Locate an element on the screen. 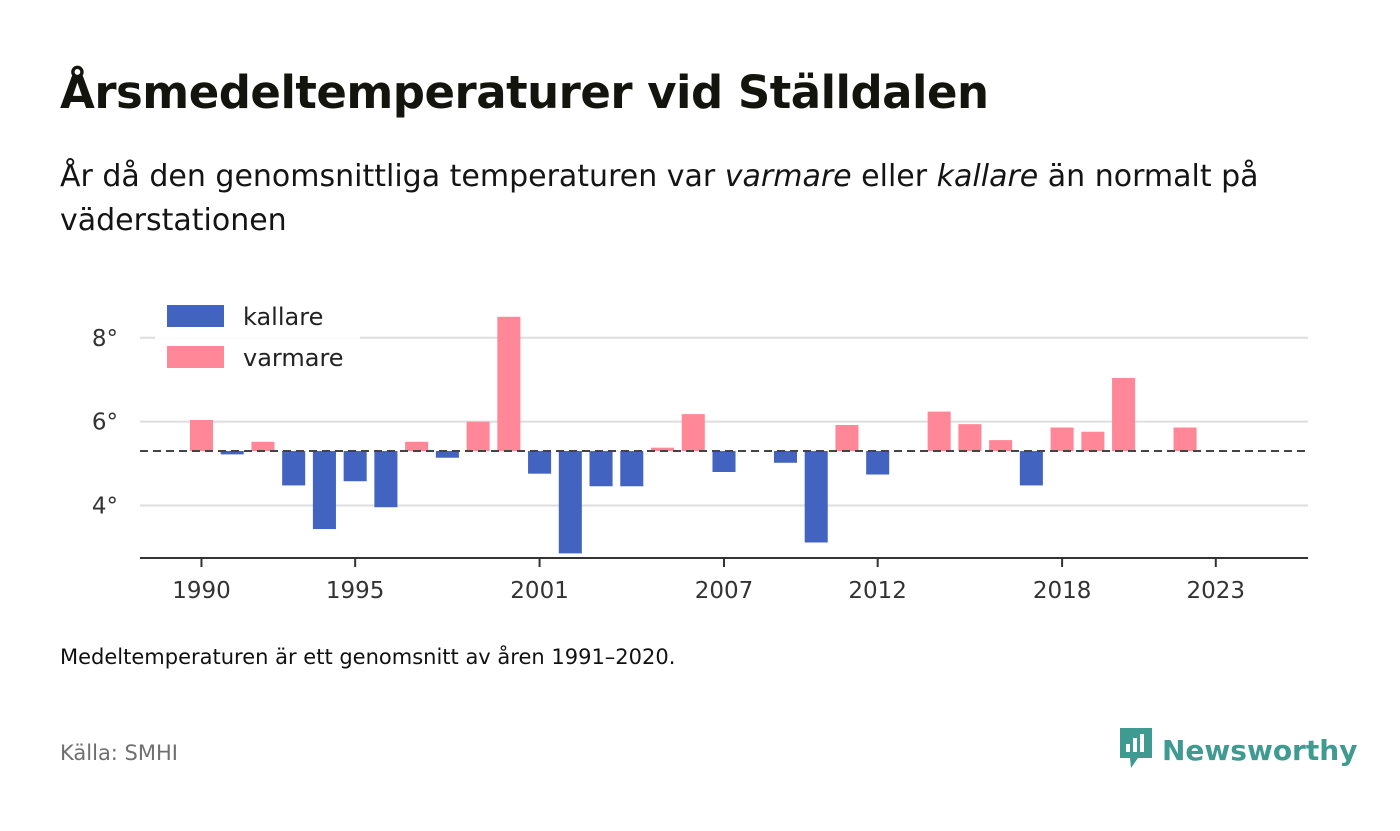  bar-varmare-2006 is located at coordinates (693, 433).